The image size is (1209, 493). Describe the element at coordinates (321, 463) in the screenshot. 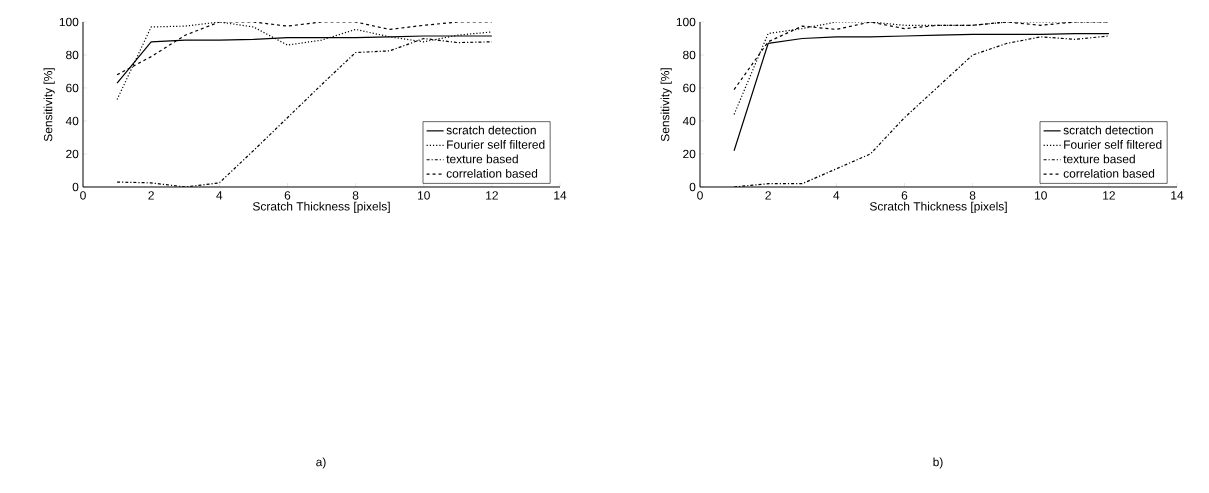

I see `text: a)` at that location.